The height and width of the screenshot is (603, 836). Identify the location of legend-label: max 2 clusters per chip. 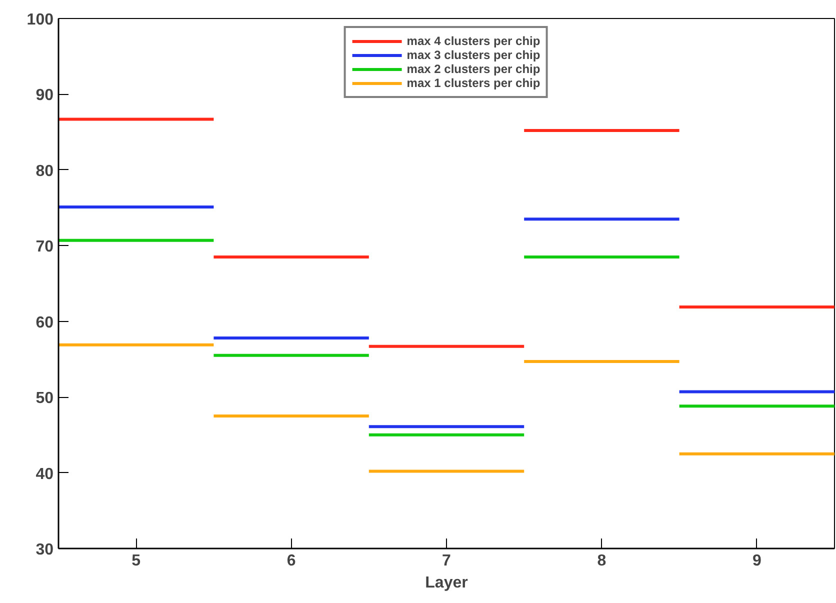
(473, 69).